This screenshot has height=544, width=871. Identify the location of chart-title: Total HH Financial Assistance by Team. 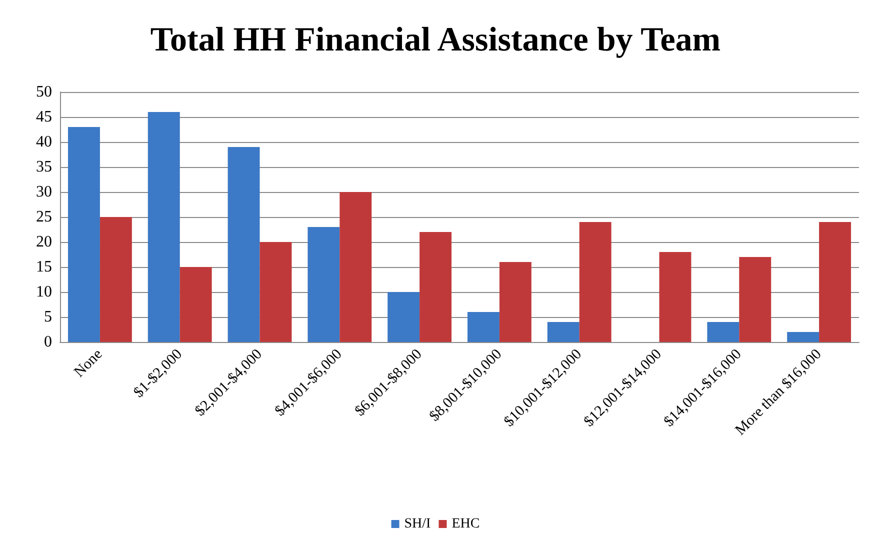
(435, 40).